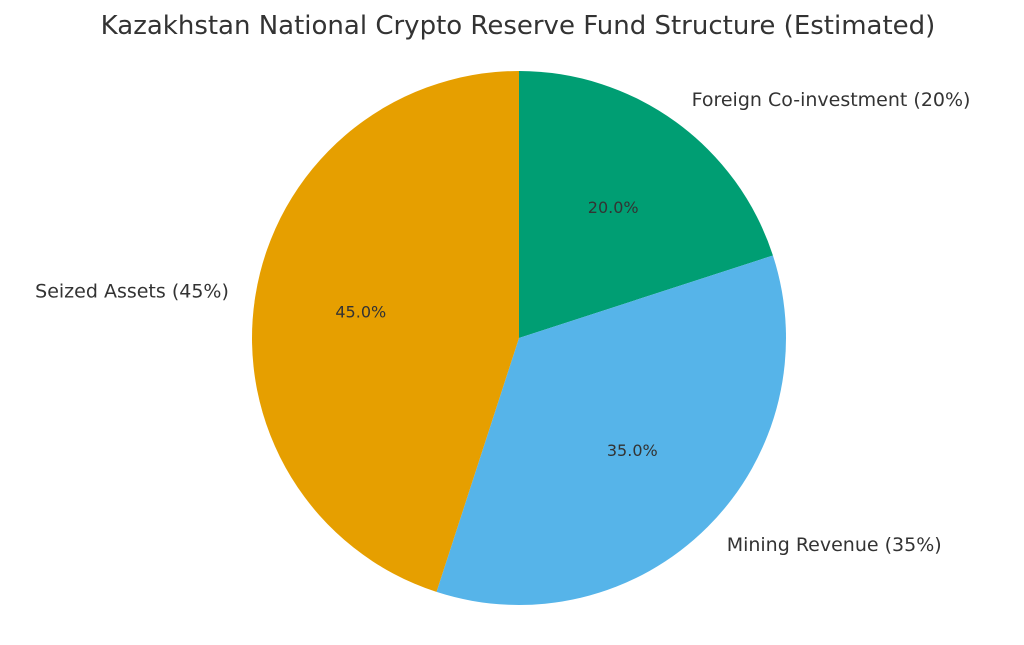 The image size is (1024, 645). What do you see at coordinates (132, 292) in the screenshot?
I see `pie-slice-label-2: Seized Assets (45%)` at bounding box center [132, 292].